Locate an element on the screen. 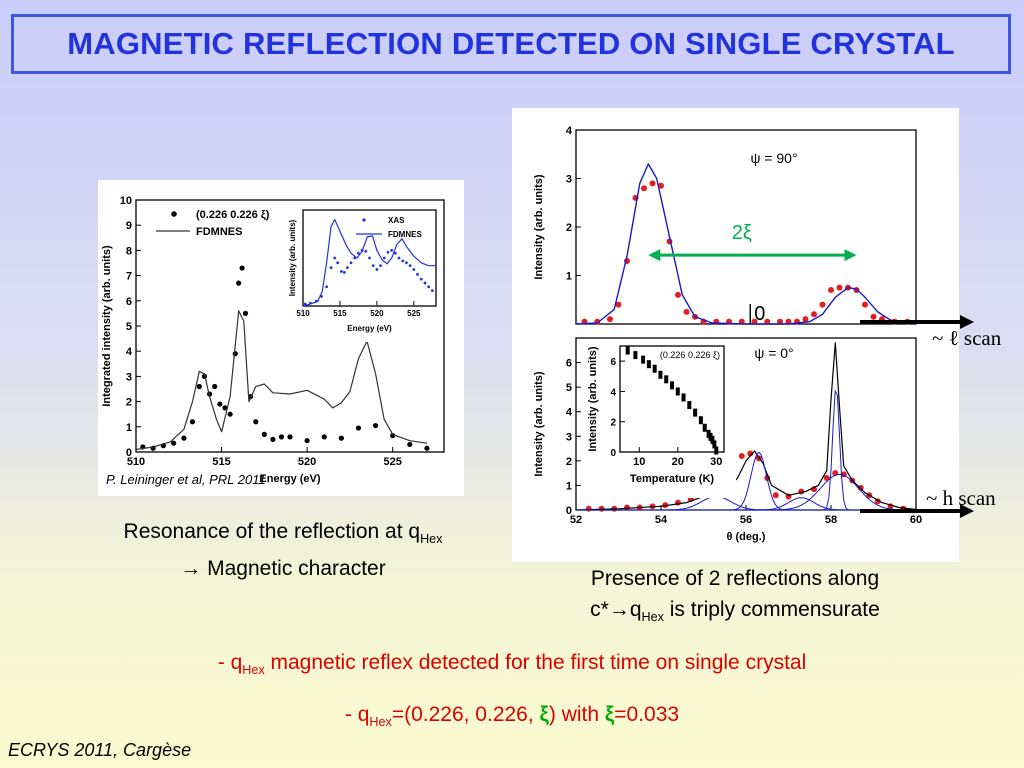 This screenshot has height=768, width=1024. temperature-inset-background is located at coordinates (666, 419).